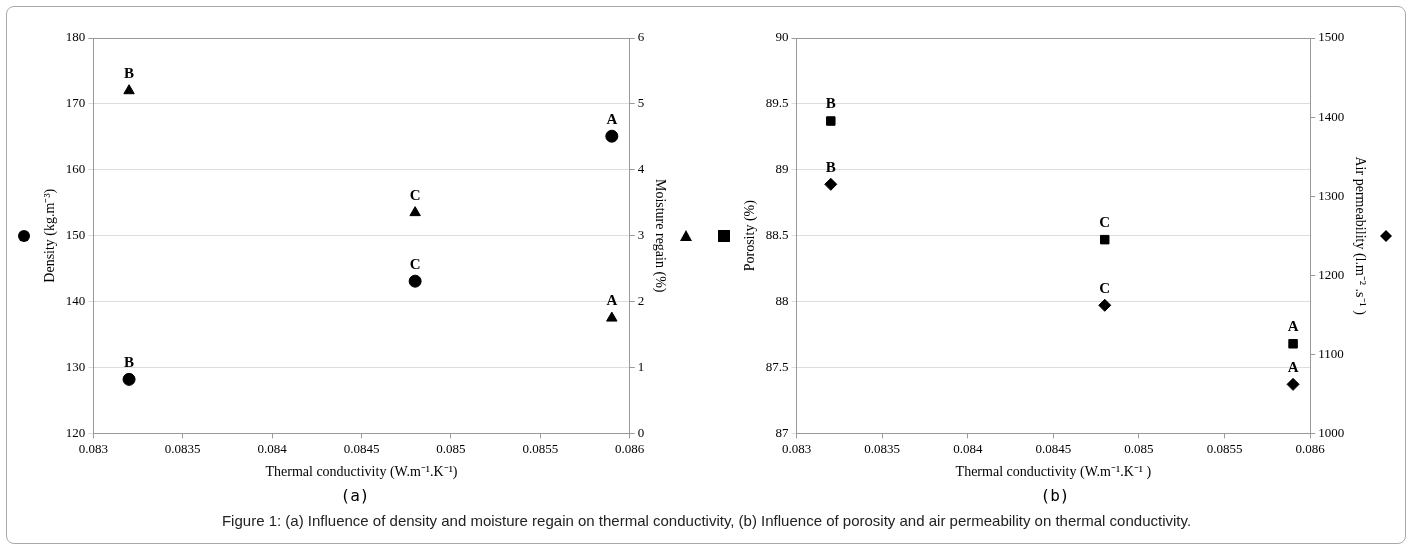 This screenshot has width=1413, height=552. I want to click on y-tick-label: 170, so click(75, 103).